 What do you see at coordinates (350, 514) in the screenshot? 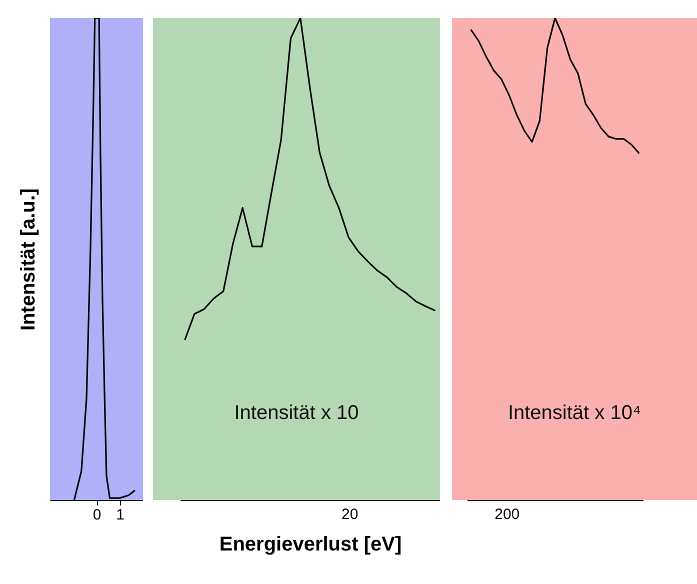
I see `text: 20` at bounding box center [350, 514].